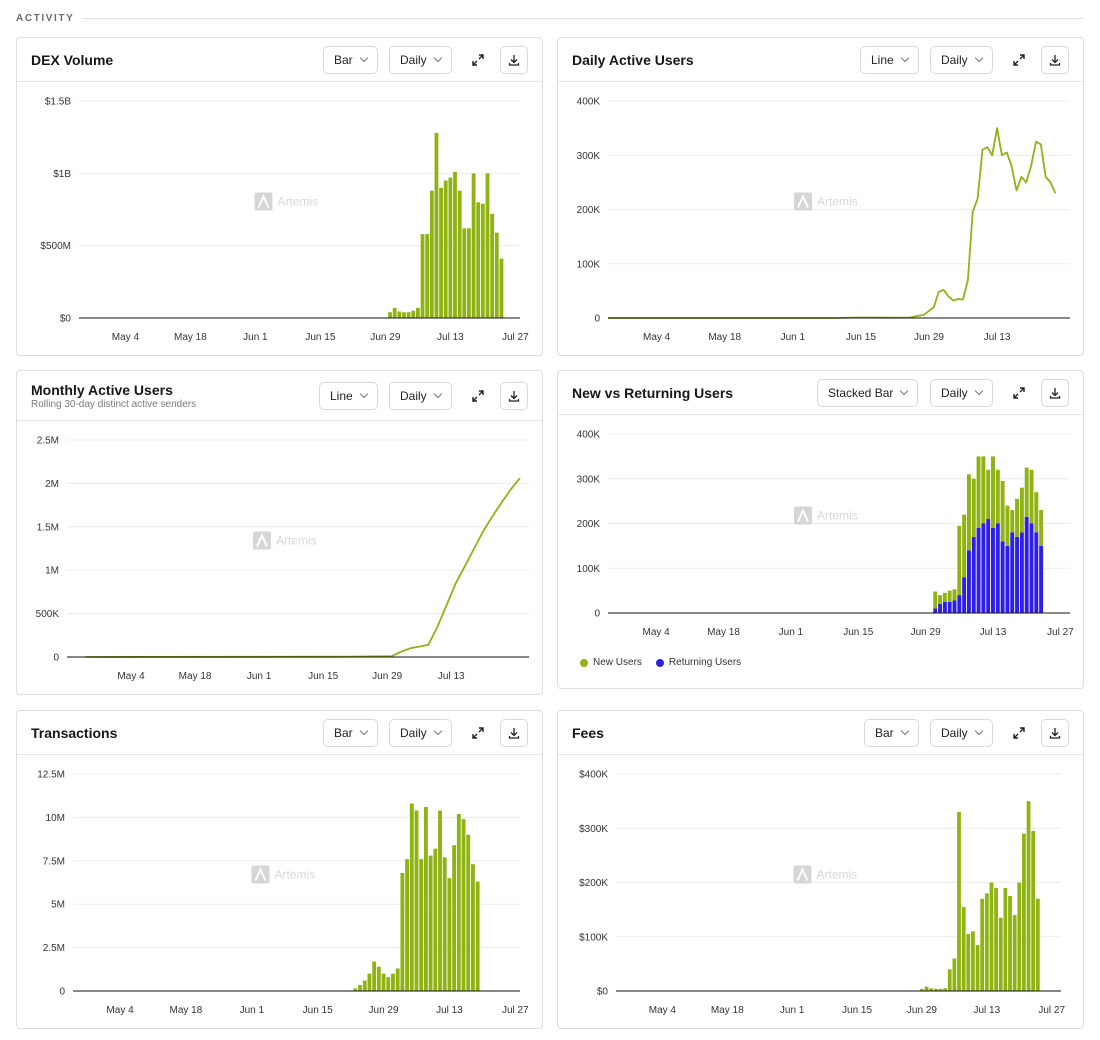 The image size is (1100, 1040). What do you see at coordinates (584, 662) in the screenshot?
I see `legend-swatch` at bounding box center [584, 662].